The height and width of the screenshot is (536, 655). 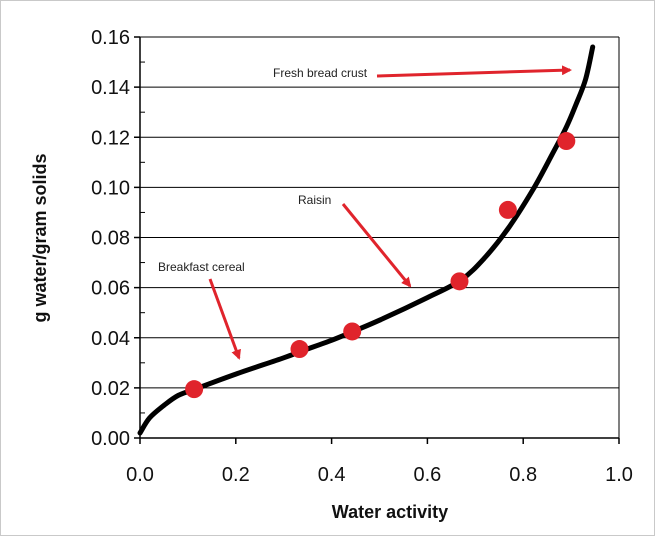 I want to click on arrow-raisin, so click(x=376, y=245).